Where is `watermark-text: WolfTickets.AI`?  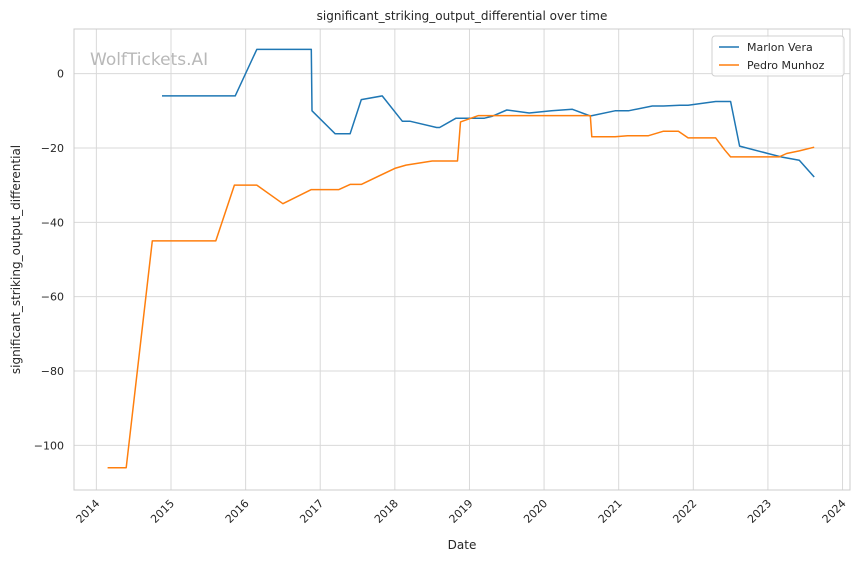 watermark-text: WolfTickets.AI is located at coordinates (149, 60).